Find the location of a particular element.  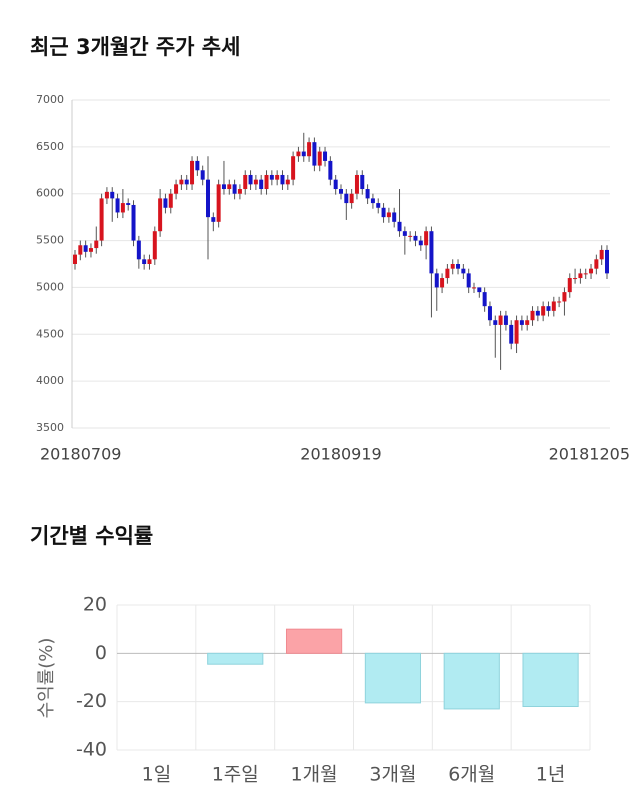

chart-title: 기간별 수익률 is located at coordinates (91, 536).